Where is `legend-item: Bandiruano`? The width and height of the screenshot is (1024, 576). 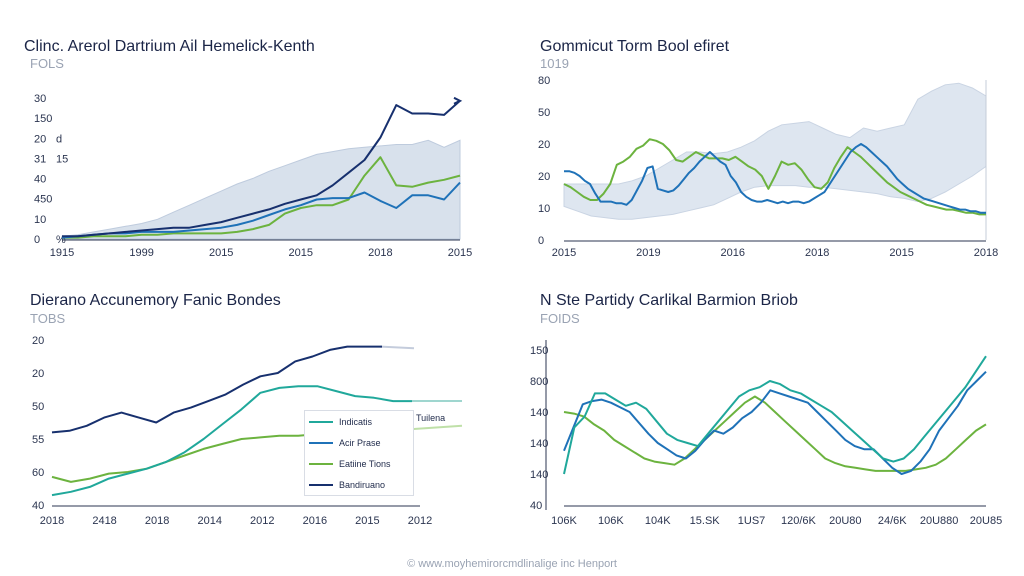
legend-item: Bandiruano is located at coordinates (359, 484).